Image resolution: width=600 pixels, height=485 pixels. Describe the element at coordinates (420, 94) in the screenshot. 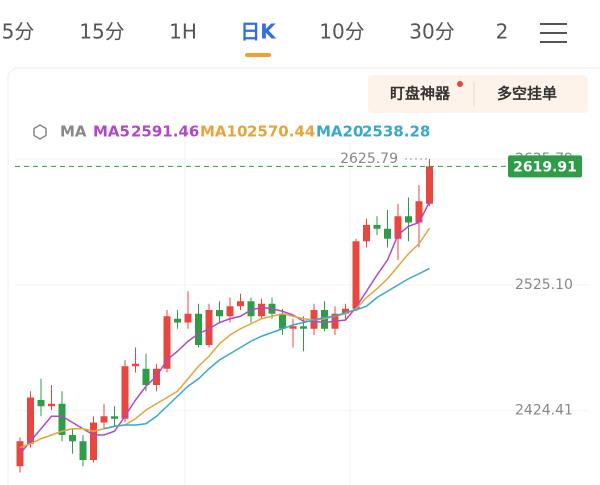

I see `button: 盯盘神器` at that location.